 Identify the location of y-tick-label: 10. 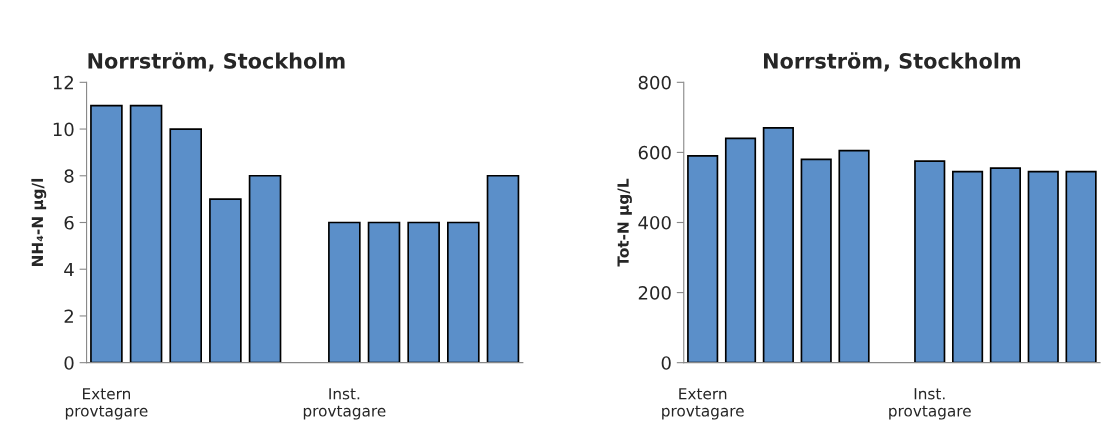
(63, 129).